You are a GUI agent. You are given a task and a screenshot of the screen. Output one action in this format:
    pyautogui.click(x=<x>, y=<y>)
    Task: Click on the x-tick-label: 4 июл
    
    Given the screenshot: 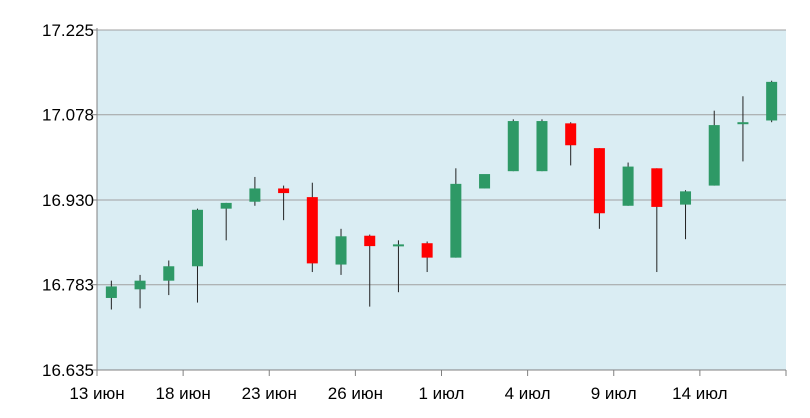 What is the action you would take?
    pyautogui.click(x=528, y=393)
    